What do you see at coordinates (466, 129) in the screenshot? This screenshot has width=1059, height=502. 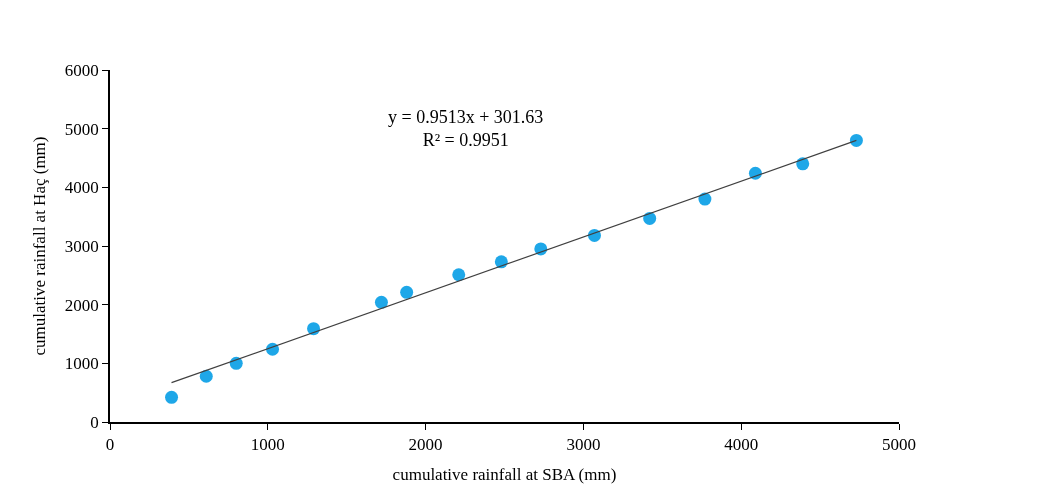 I see `annotation: y = 0.9513x + 301.63 R² = 0.9951` at bounding box center [466, 129].